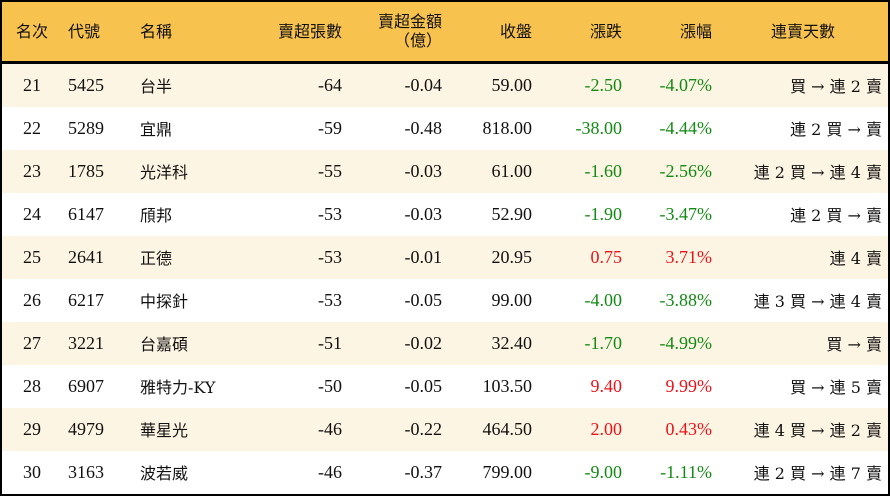  What do you see at coordinates (86, 428) in the screenshot?
I see `code-cell: 4979` at bounding box center [86, 428].